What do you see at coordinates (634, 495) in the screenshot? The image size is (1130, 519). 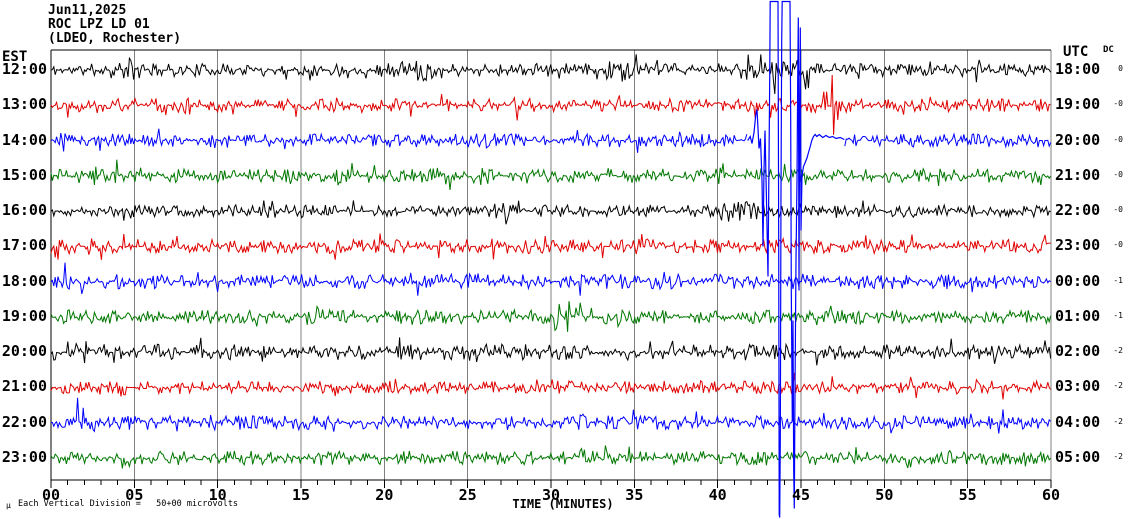 I see `x-tick-label: 35` at bounding box center [634, 495].